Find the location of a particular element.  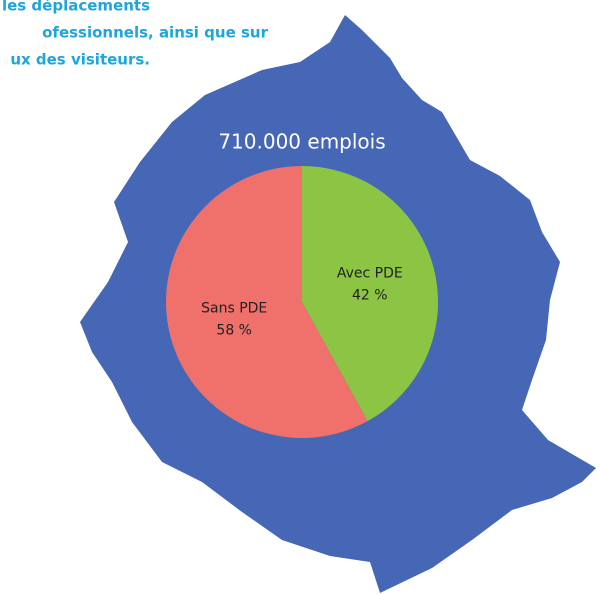

value-label: 42 % is located at coordinates (370, 296).